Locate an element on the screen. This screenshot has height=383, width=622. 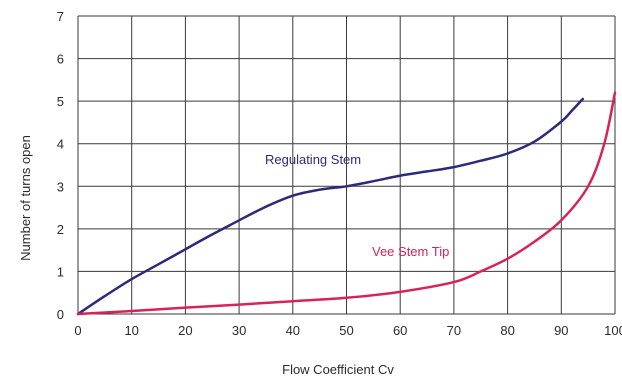
x-tick-label: 60 is located at coordinates (400, 330).